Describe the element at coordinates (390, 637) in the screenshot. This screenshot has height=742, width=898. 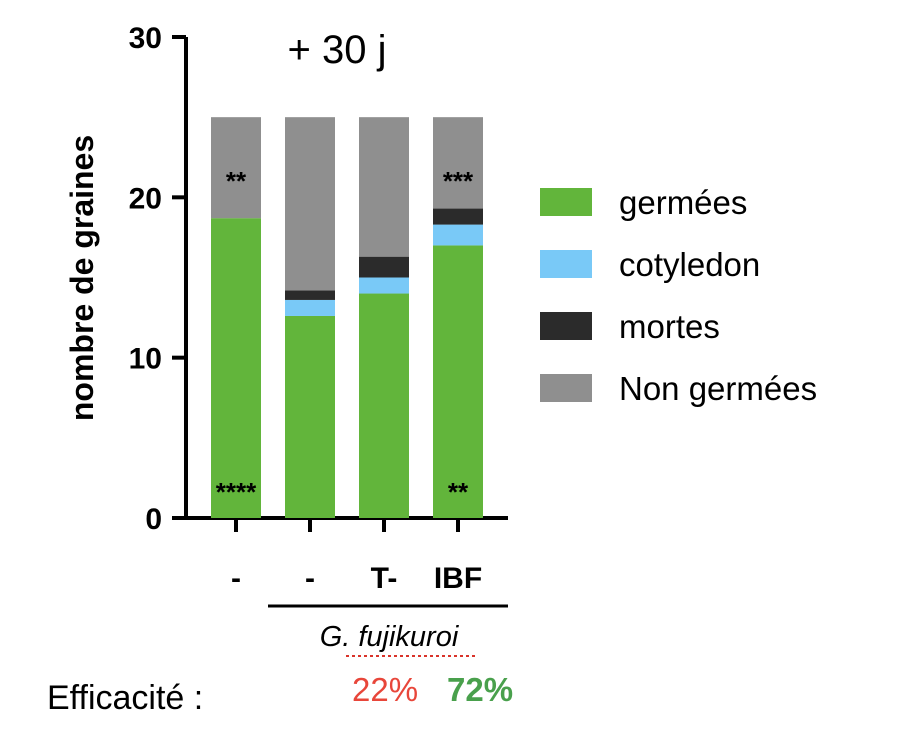
I see `group-label: G. fujikuroi` at that location.